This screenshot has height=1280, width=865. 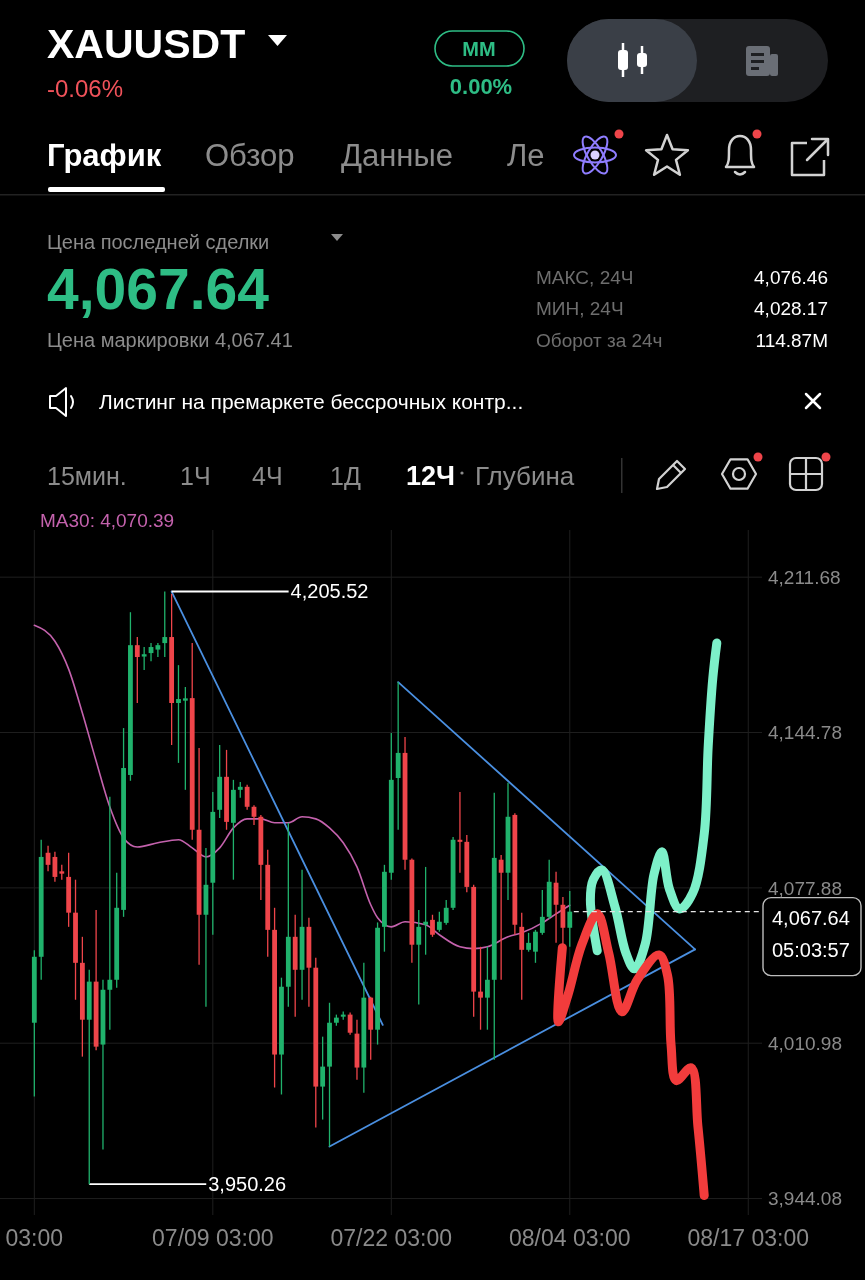 What do you see at coordinates (526, 155) in the screenshot?
I see `text: Ле` at bounding box center [526, 155].